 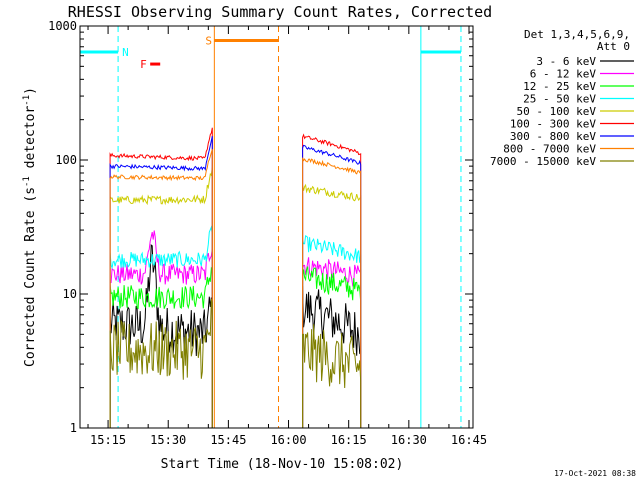 I want to click on marker-n-label: N, so click(x=125, y=52).